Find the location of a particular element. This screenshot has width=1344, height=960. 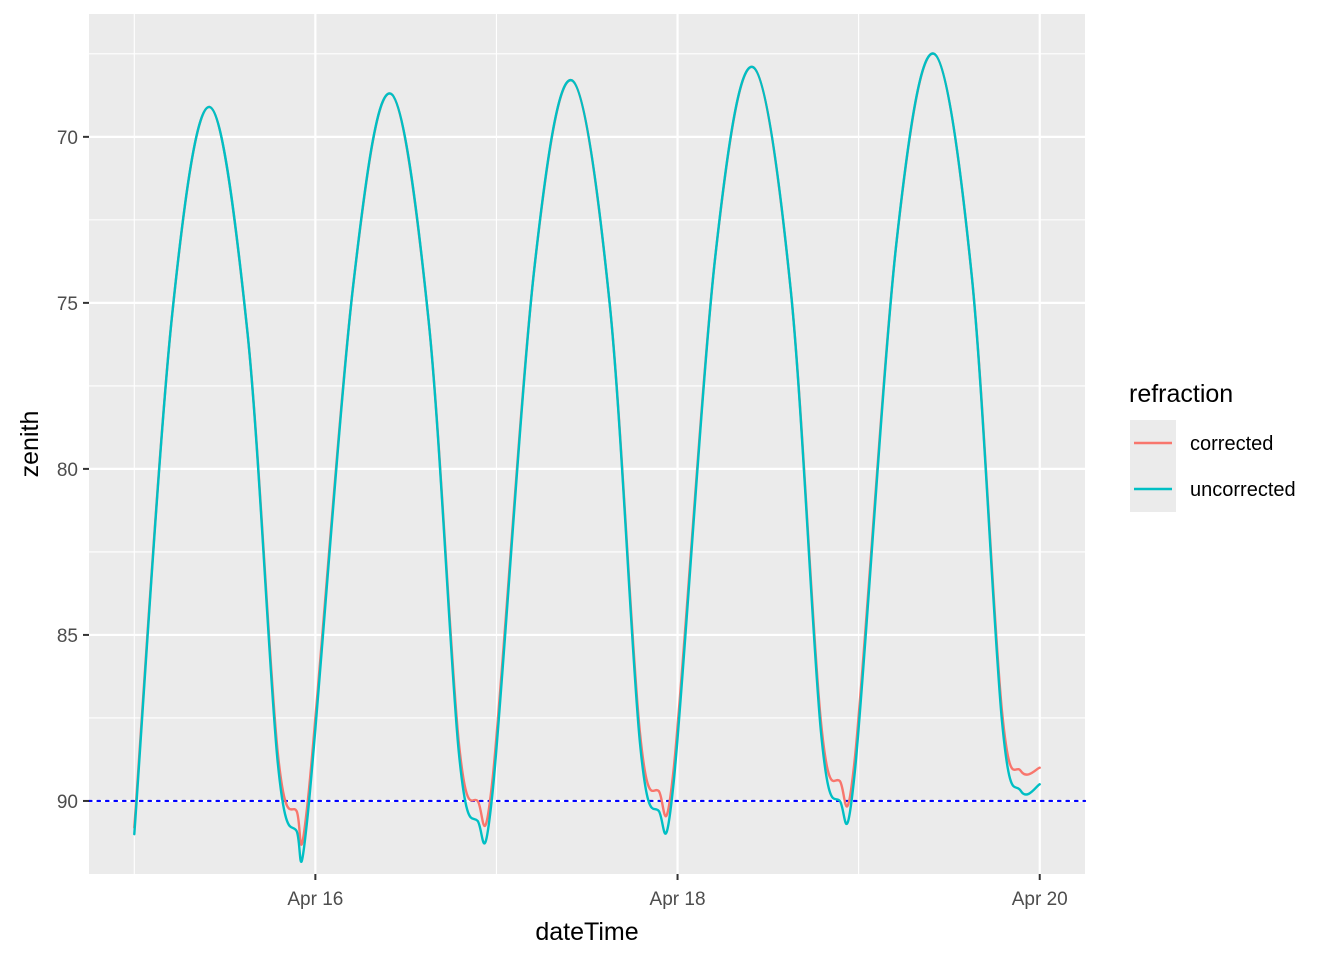

legend: refraction corrected uncorrected is located at coordinates (1212, 446).